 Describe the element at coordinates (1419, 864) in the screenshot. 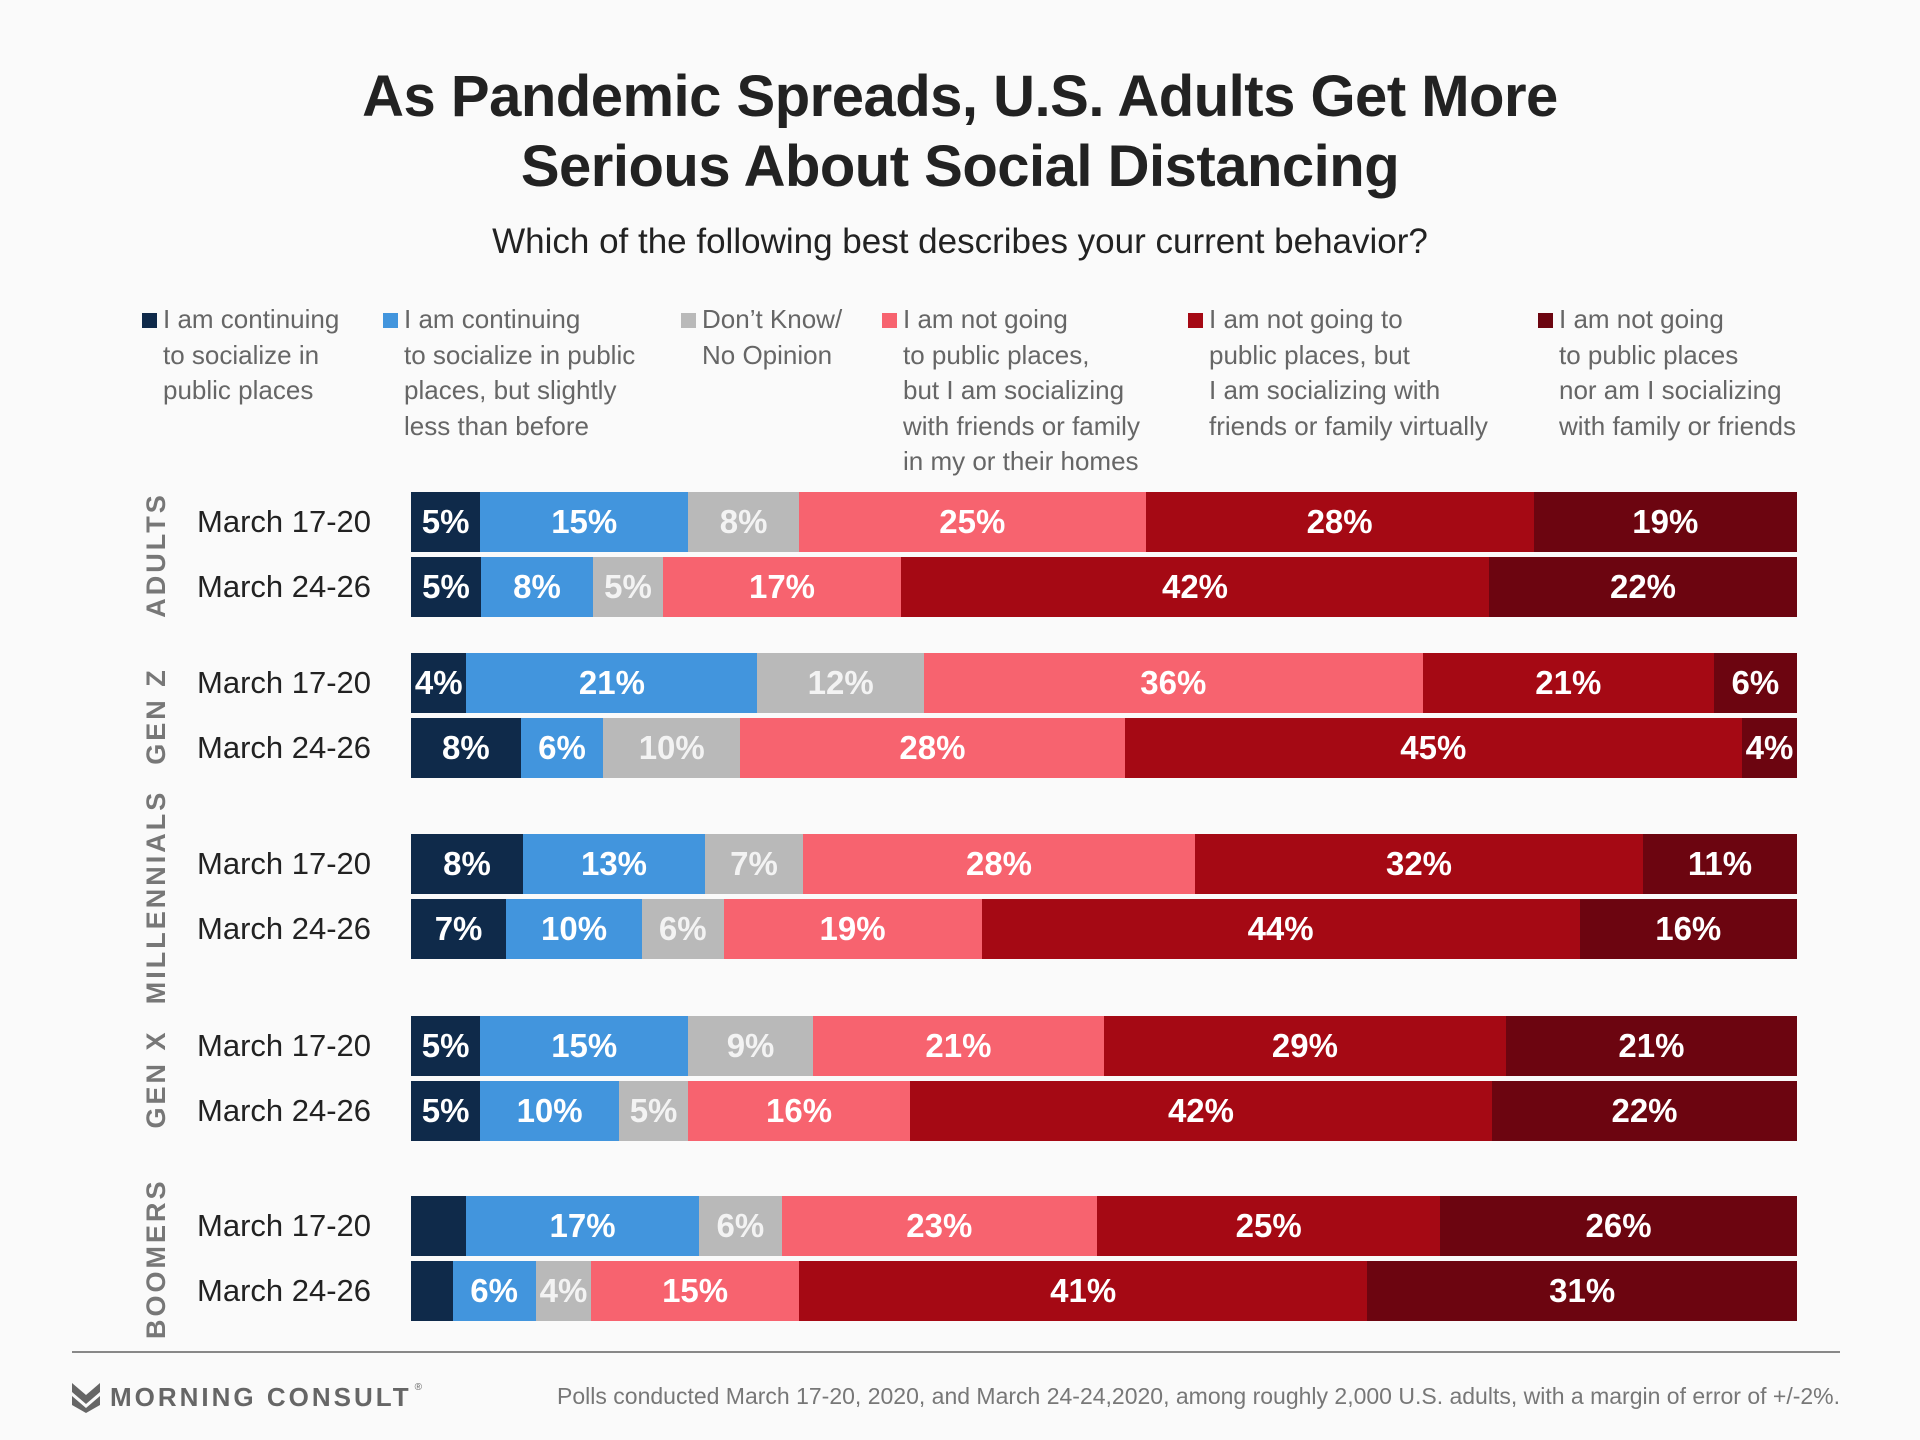

I see `bar-segment: 32%` at that location.